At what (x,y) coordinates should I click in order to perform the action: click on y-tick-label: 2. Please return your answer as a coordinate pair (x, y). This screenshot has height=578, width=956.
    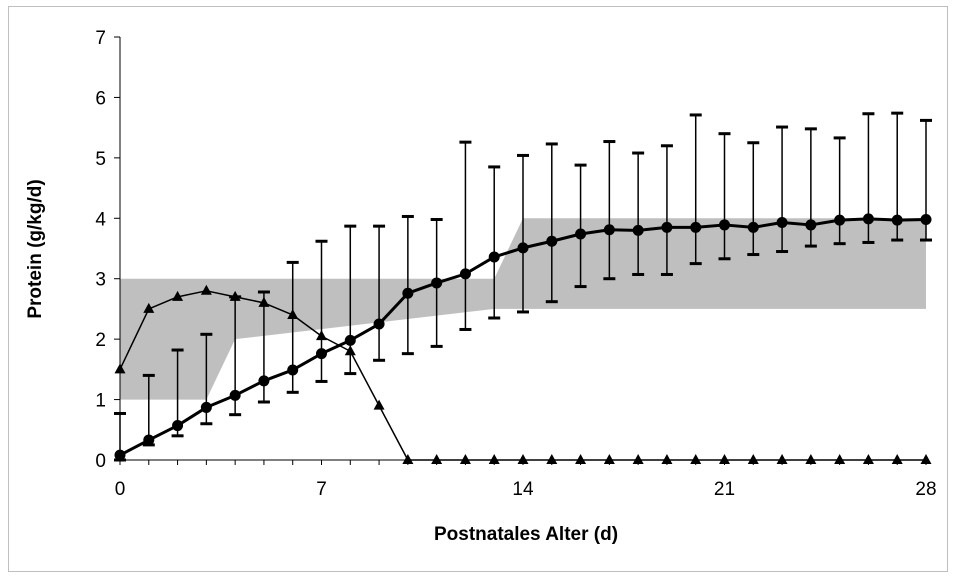
    Looking at the image, I should click on (100, 340).